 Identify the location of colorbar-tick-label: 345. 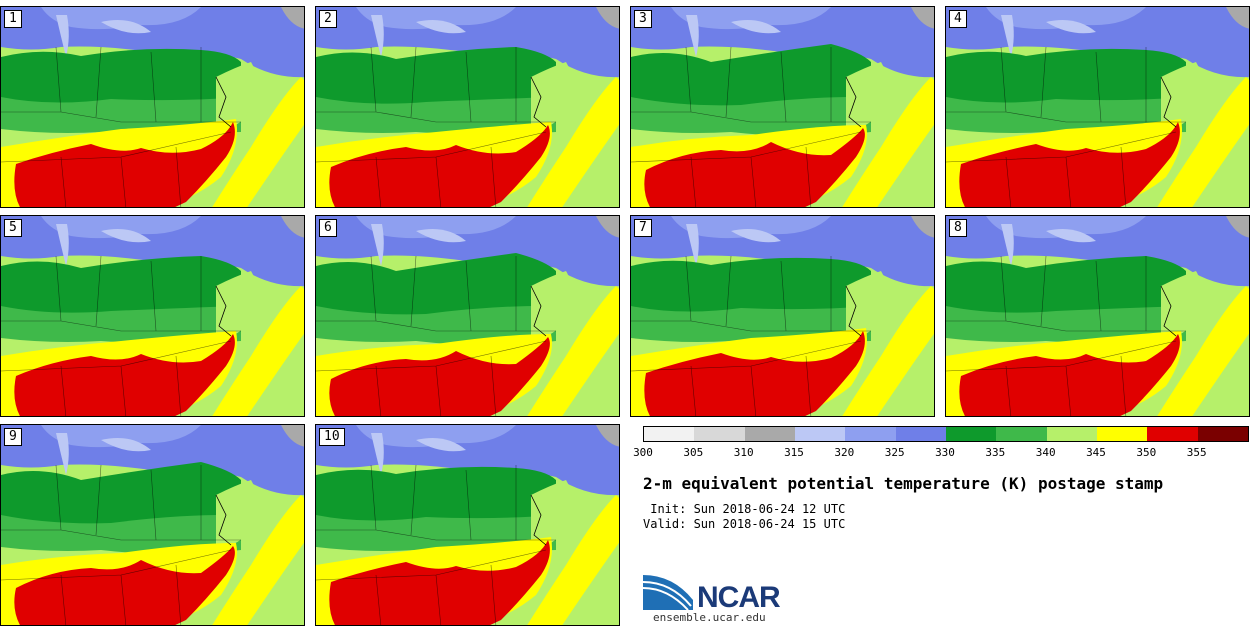
(1096, 452).